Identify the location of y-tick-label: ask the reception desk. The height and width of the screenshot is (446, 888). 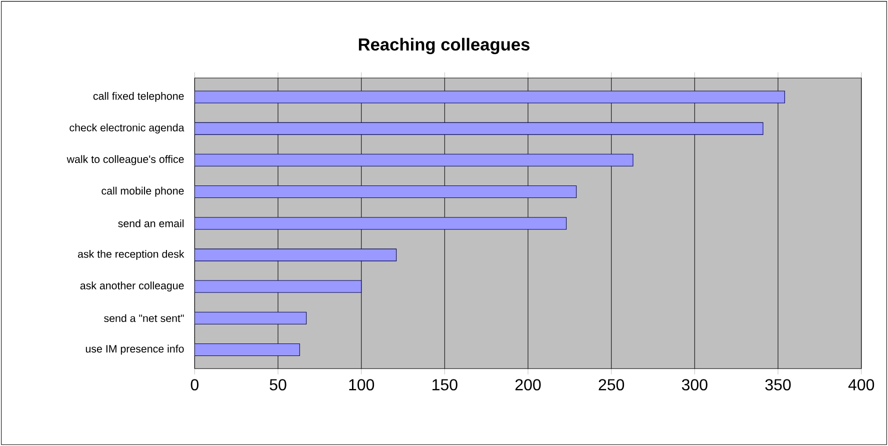
(131, 255).